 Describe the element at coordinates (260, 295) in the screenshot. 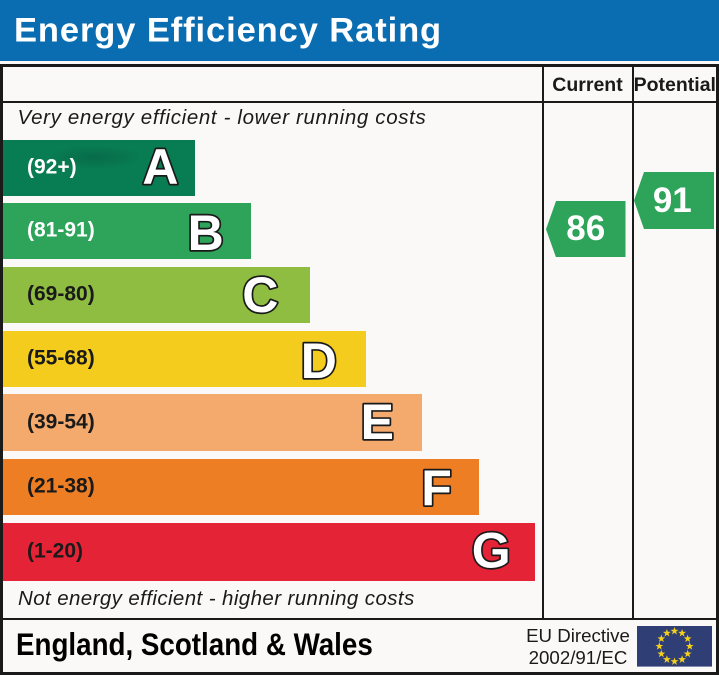

I see `svg-text: C` at that location.